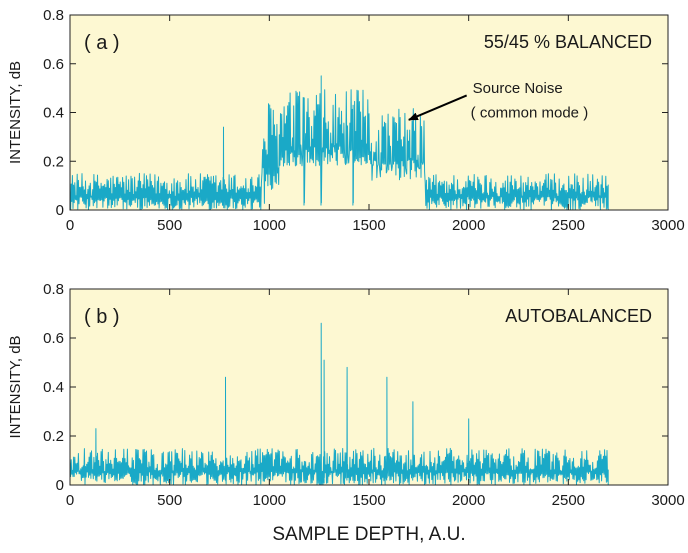 The image size is (688, 553). What do you see at coordinates (530, 112) in the screenshot?
I see `annotation-common-mode: ( common mode )` at bounding box center [530, 112].